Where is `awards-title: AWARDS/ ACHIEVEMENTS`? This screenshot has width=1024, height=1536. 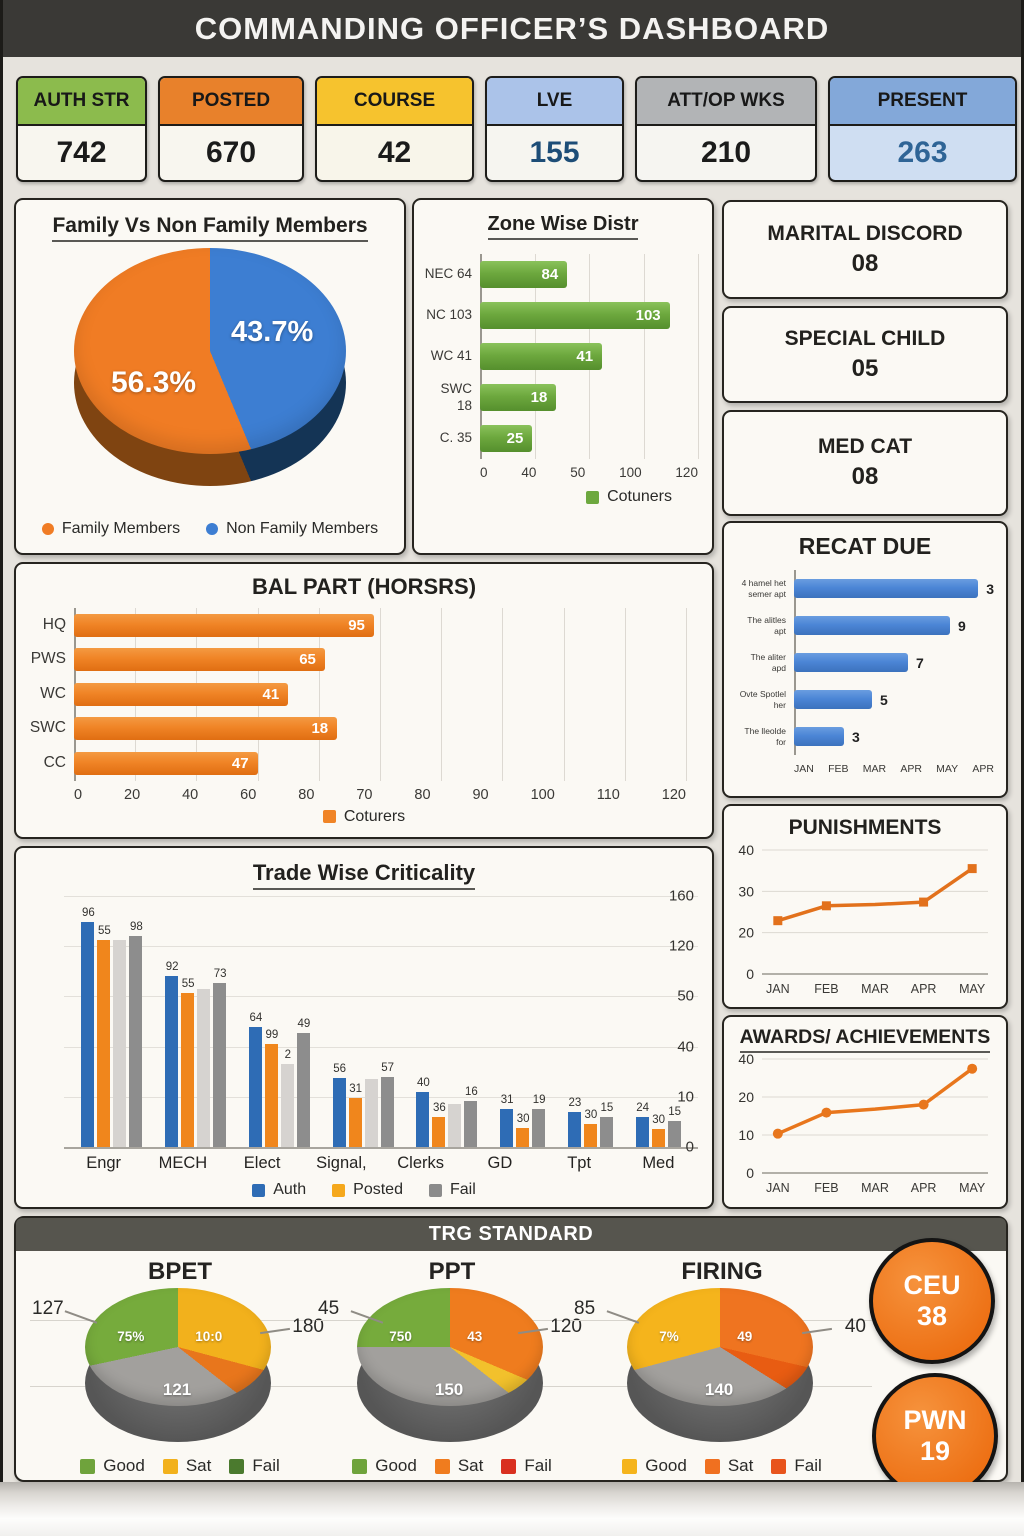
awards-title: AWARDS/ ACHIEVEMENTS is located at coordinates (865, 1039).